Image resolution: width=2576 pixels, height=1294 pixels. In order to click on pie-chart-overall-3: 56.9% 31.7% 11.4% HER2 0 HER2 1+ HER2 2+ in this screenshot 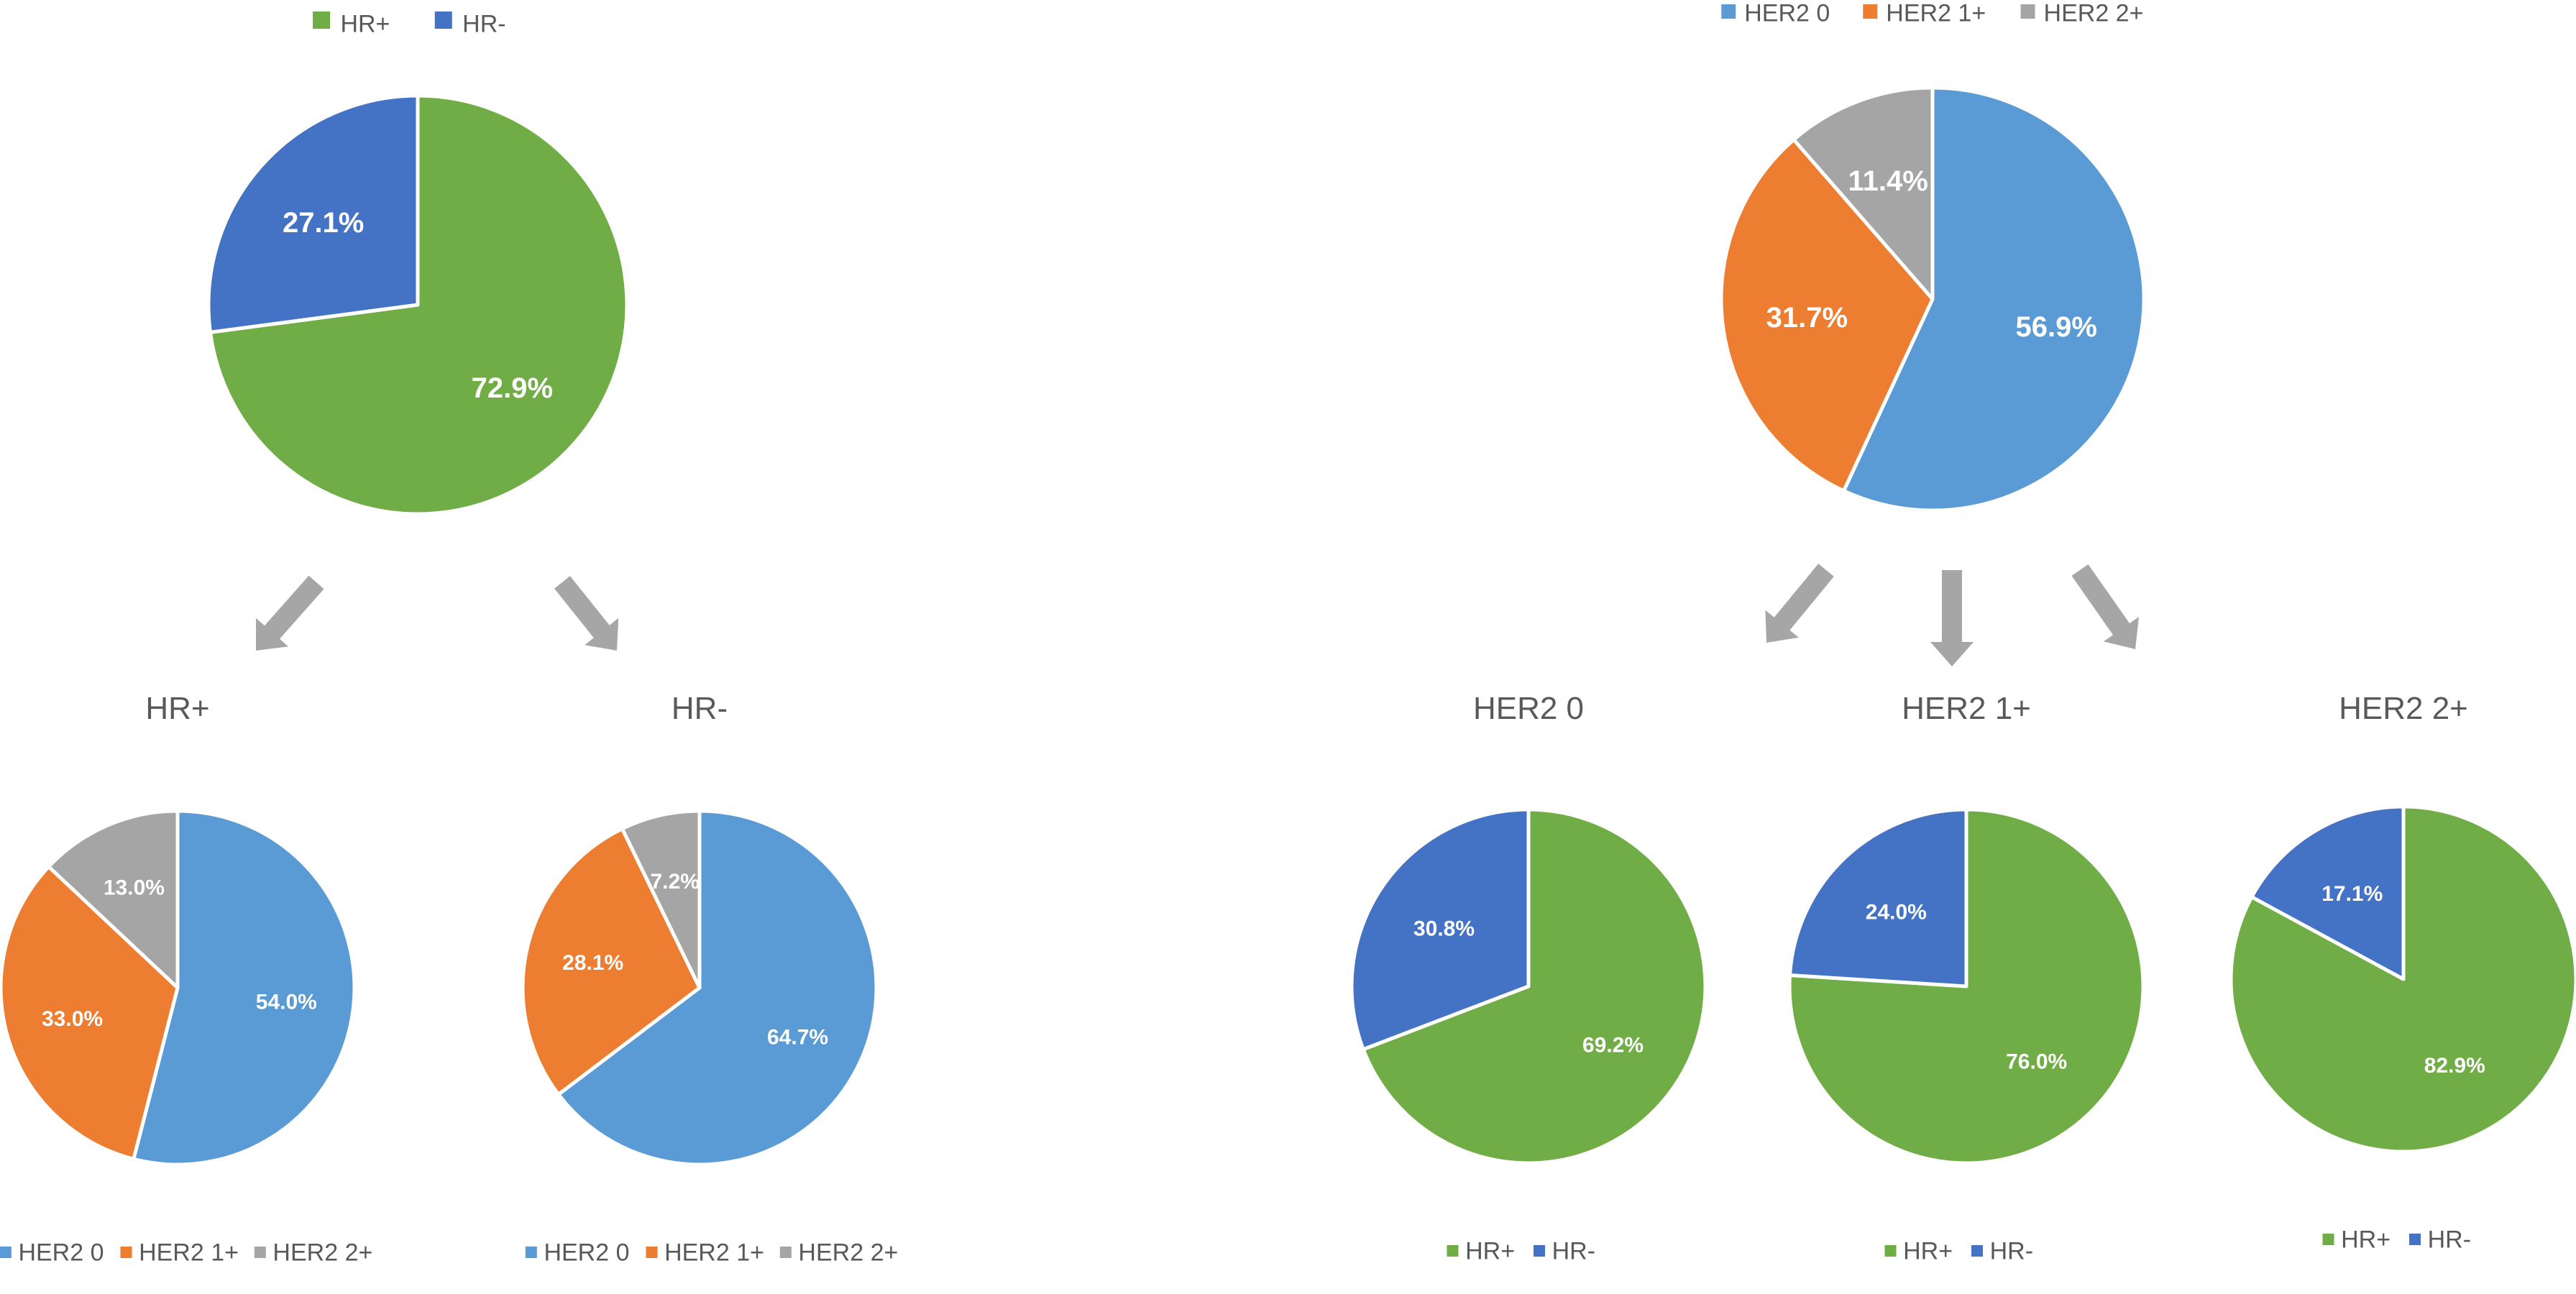, I will do `click(1932, 256)`.